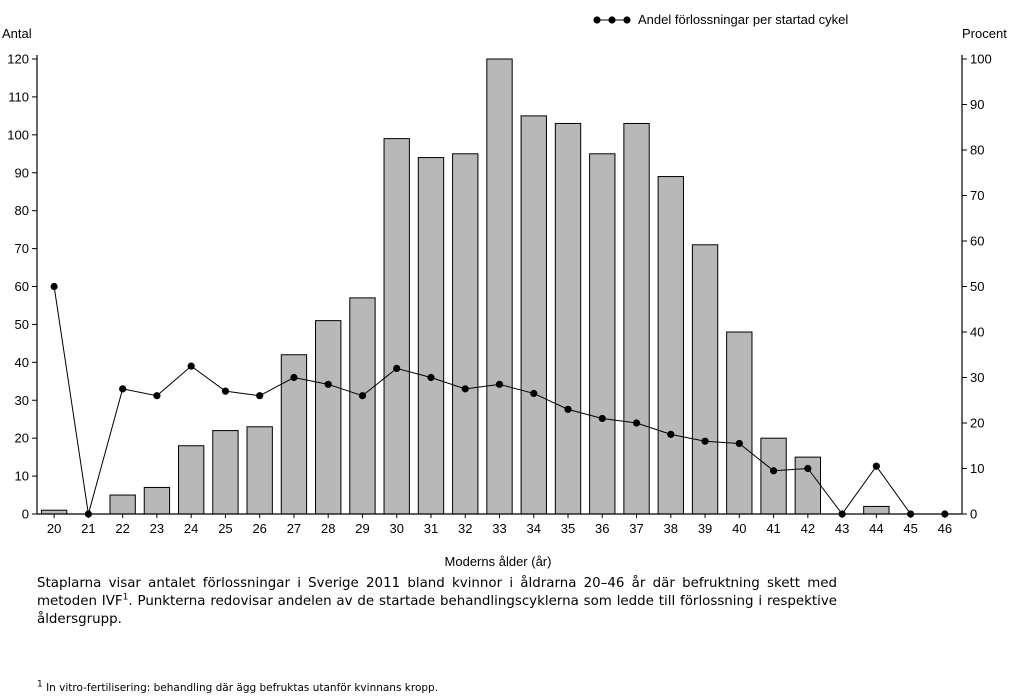 The width and height of the screenshot is (1024, 698). Describe the element at coordinates (18, 134) in the screenshot. I see `y-left-tick-label: 100` at that location.